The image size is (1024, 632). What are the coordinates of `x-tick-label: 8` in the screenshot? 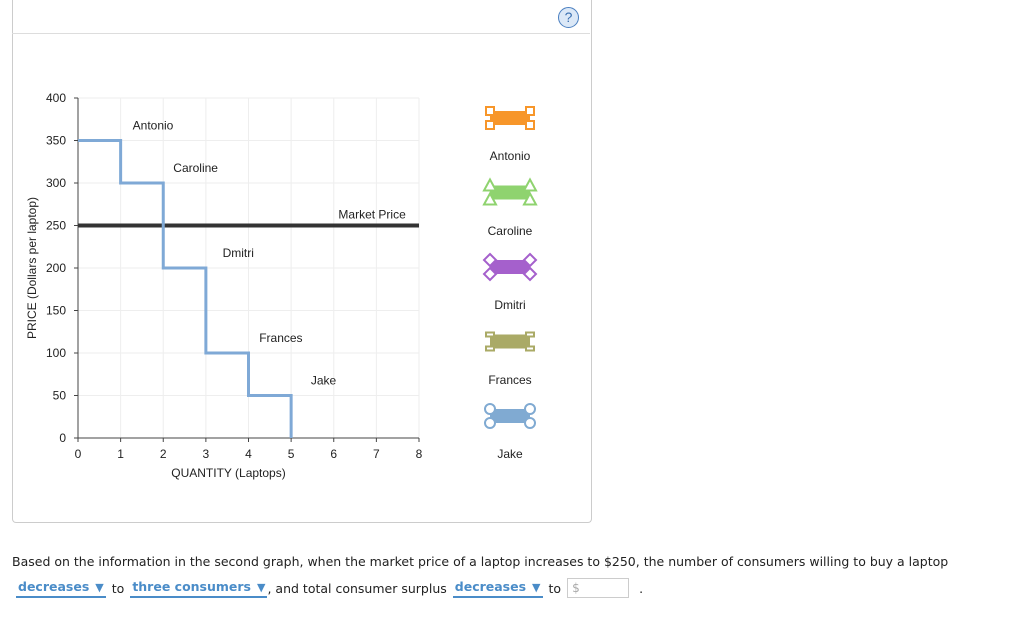 It's located at (419, 454).